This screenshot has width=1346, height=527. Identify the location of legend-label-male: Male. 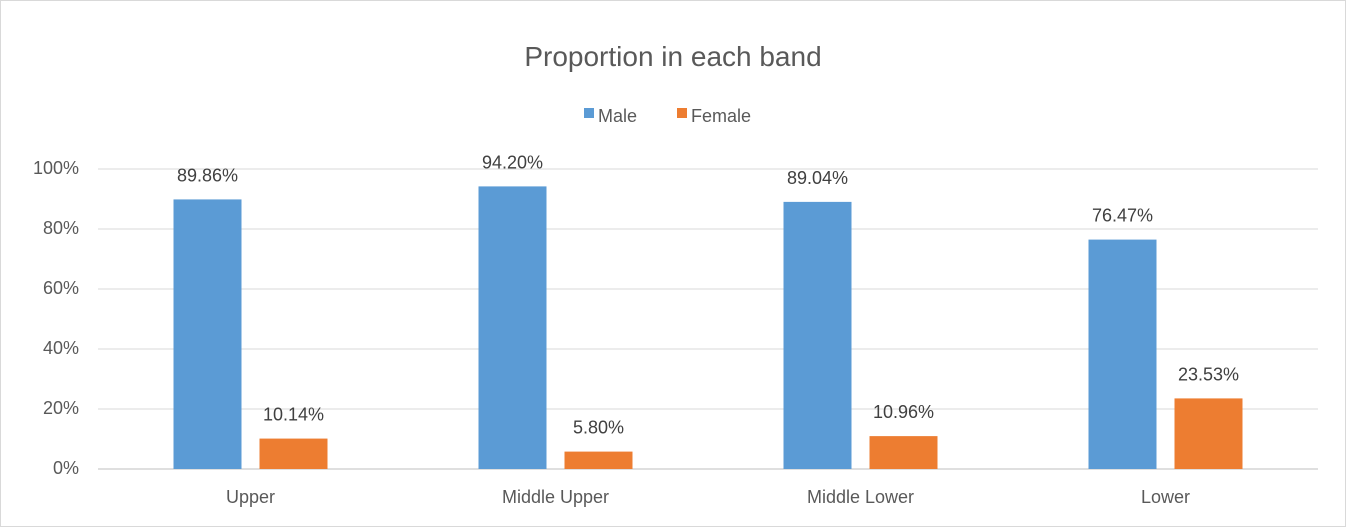
(617, 116).